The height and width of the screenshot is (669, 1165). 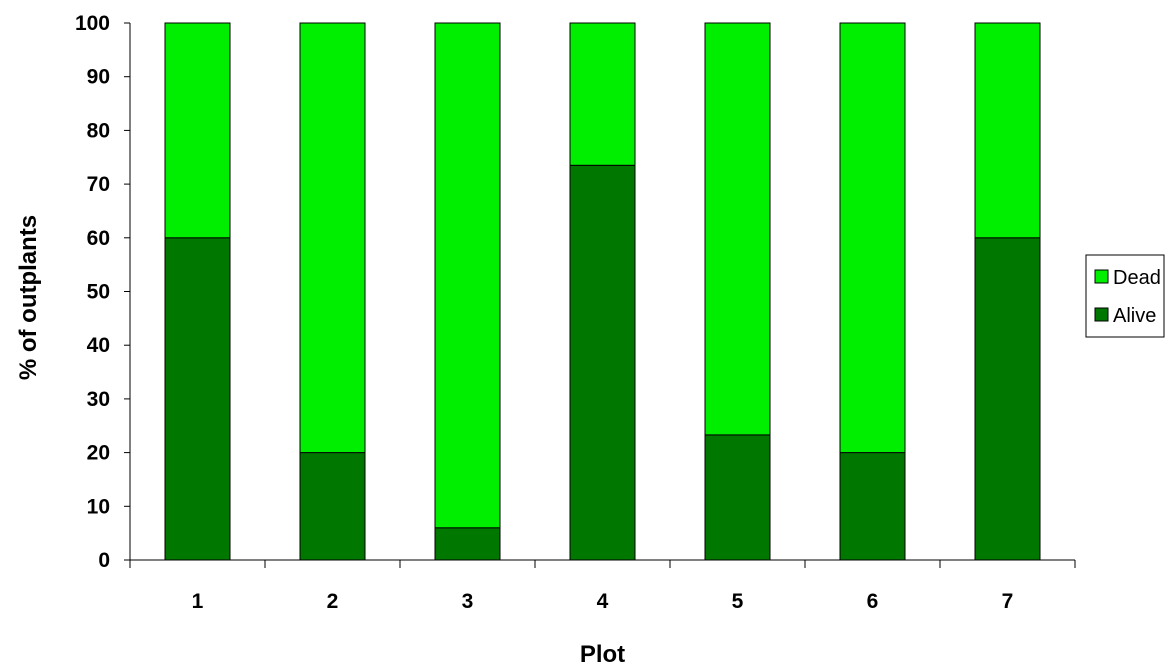 I want to click on y-tick-label: 70, so click(x=98, y=184).